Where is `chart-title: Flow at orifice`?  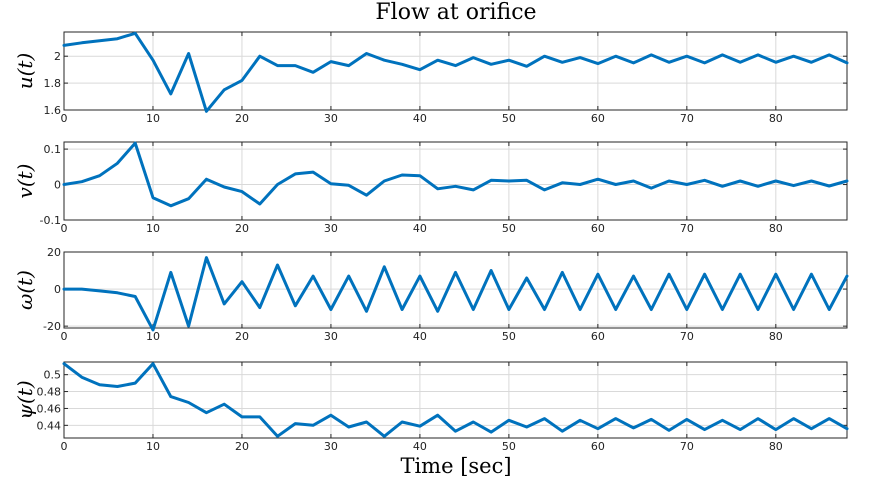
chart-title: Flow at orifice is located at coordinates (455, 12).